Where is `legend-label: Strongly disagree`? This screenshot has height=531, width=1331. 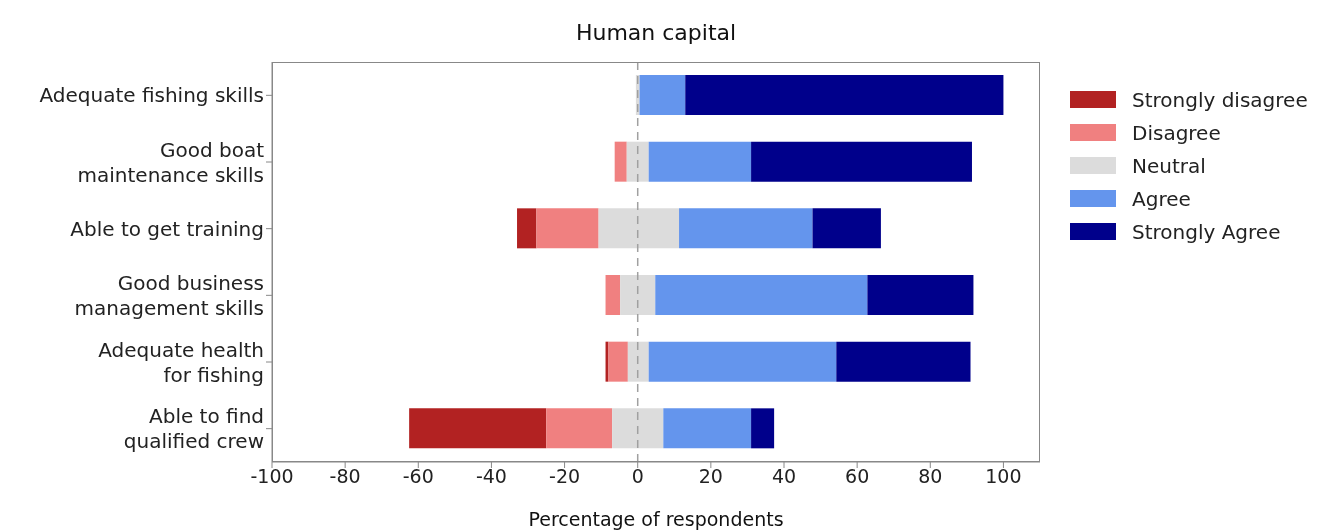 legend-label: Strongly disagree is located at coordinates (1220, 99).